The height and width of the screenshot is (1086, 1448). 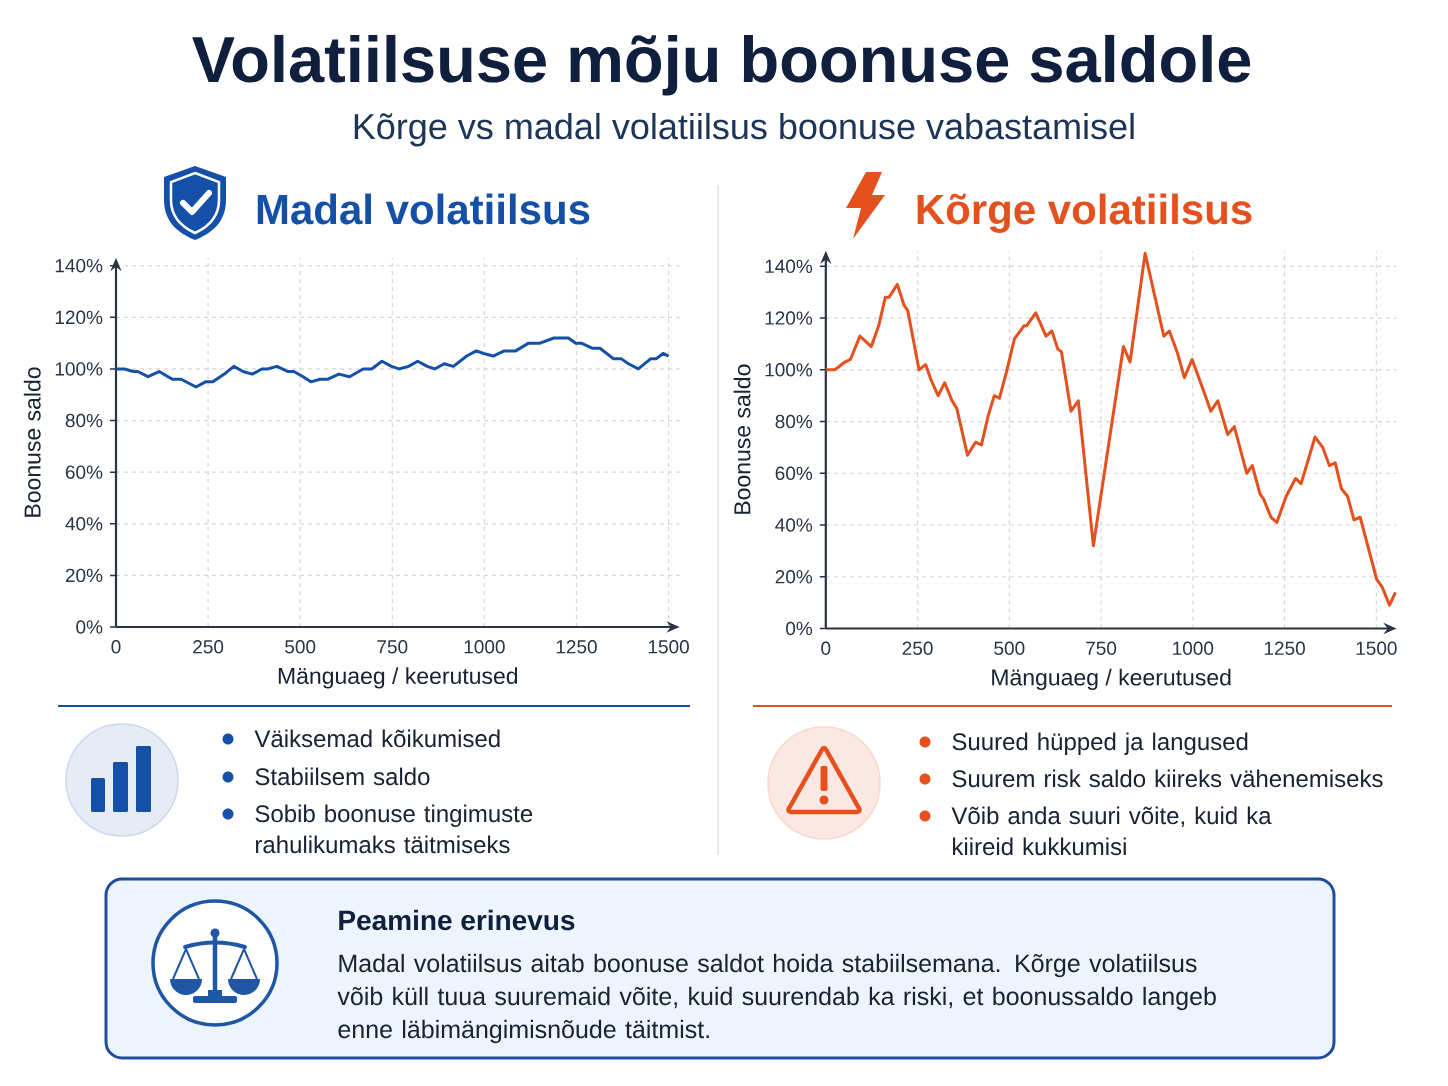 What do you see at coordinates (1111, 831) in the screenshot?
I see `text: Võib anda suuri võite, kuid ka kiireid kukkumisi` at bounding box center [1111, 831].